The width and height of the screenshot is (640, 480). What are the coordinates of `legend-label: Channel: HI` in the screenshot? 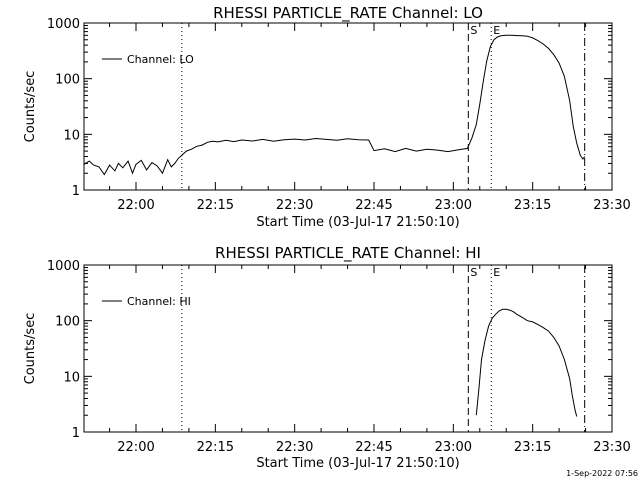 It's located at (159, 301).